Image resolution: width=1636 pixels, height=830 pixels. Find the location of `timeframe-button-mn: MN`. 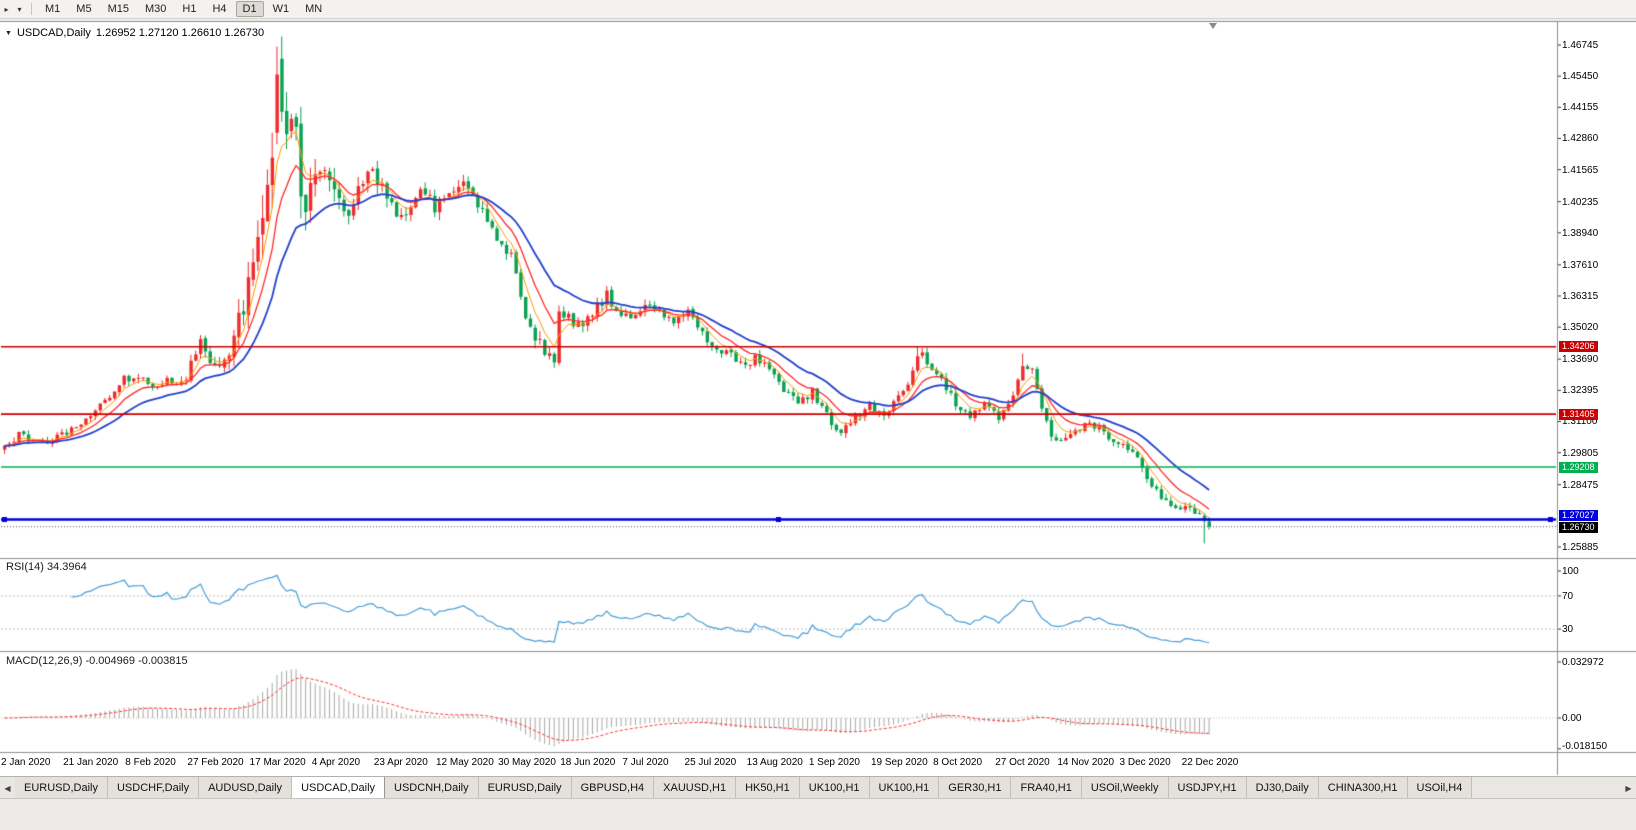

timeframe-button-mn: MN is located at coordinates (314, 9).